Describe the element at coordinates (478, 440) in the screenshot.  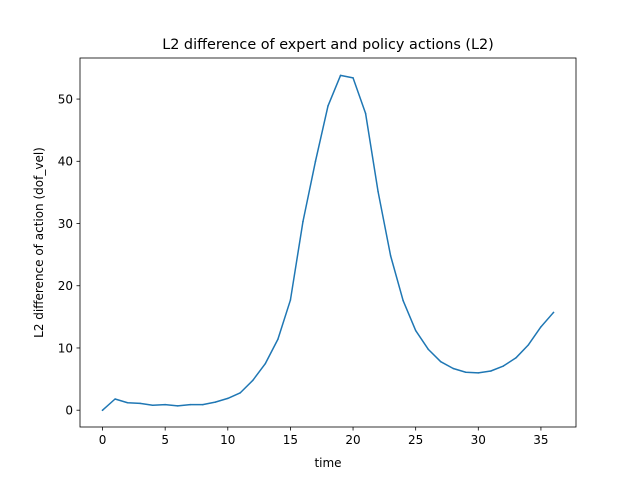
I see `x-tick-label: 30` at that location.